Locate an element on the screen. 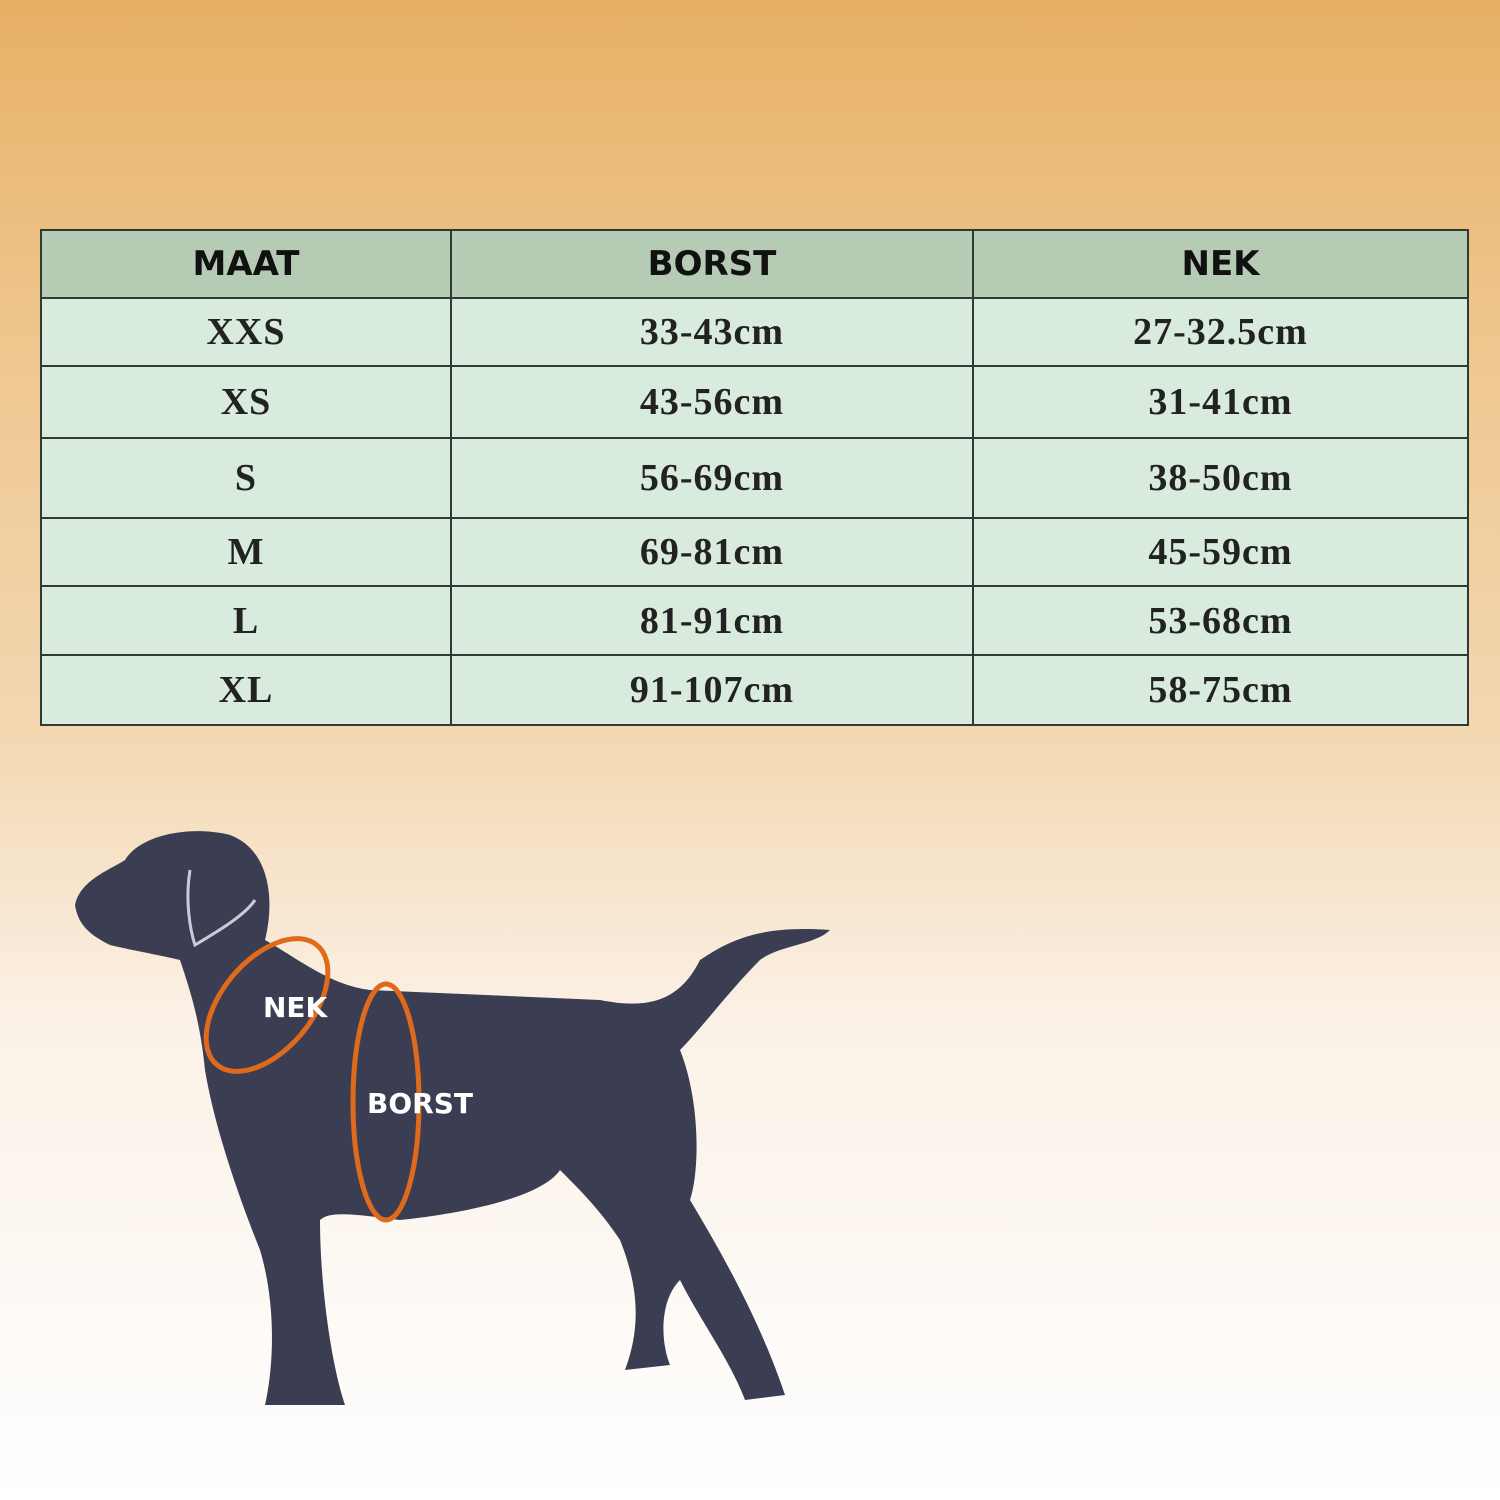 This screenshot has height=1500, width=1500. chest-ring is located at coordinates (386, 1102).